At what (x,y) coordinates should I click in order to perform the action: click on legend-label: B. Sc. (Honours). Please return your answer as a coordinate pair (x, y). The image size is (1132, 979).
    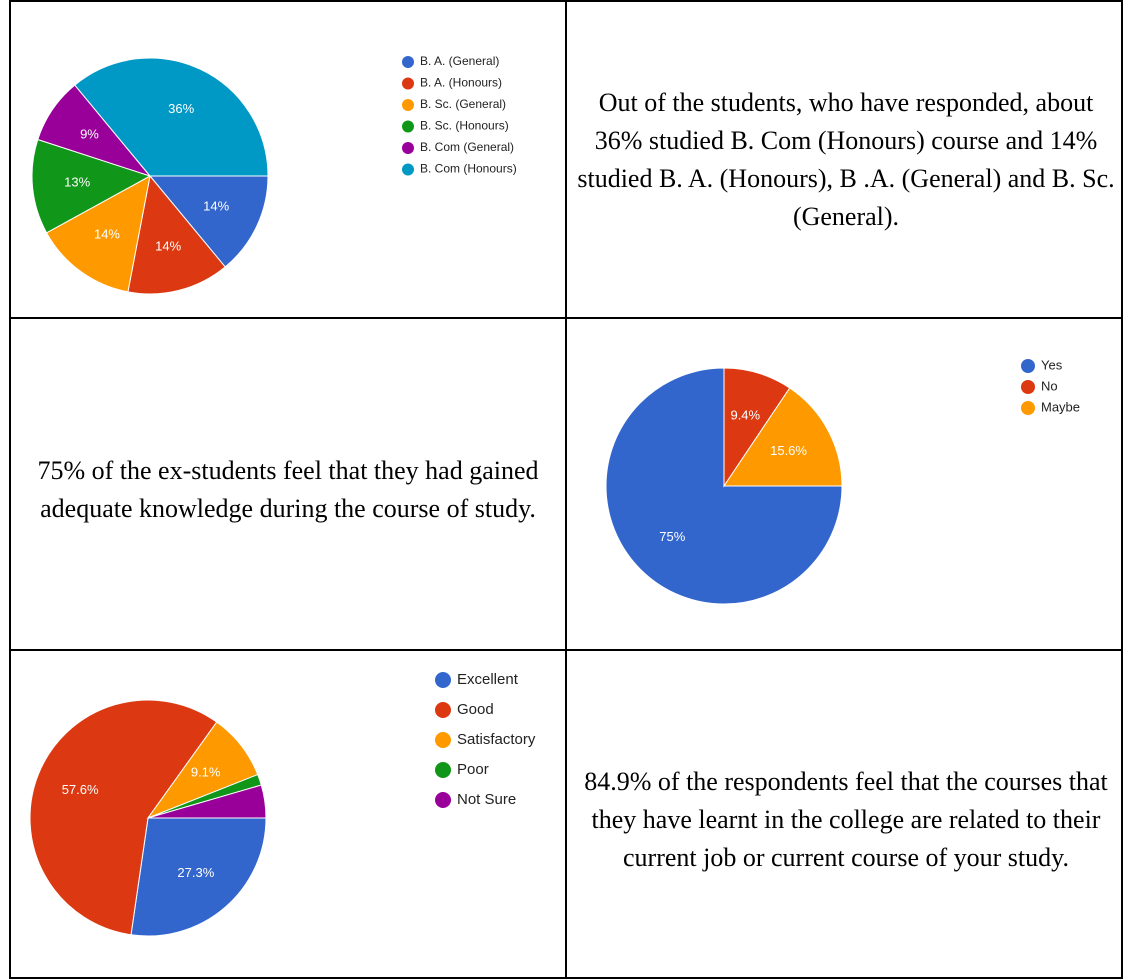
    Looking at the image, I should click on (464, 126).